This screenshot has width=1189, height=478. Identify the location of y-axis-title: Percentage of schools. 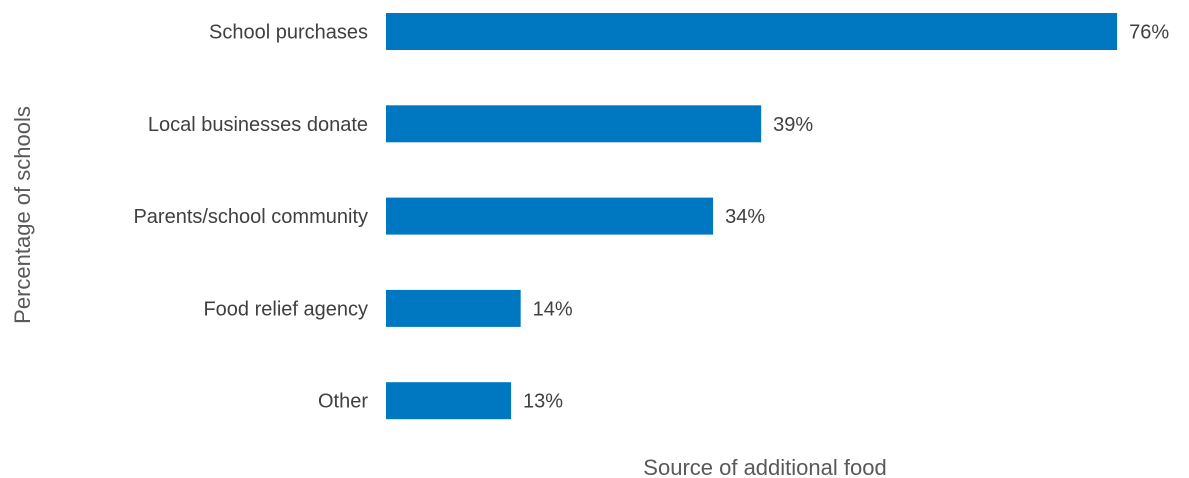
(22, 215).